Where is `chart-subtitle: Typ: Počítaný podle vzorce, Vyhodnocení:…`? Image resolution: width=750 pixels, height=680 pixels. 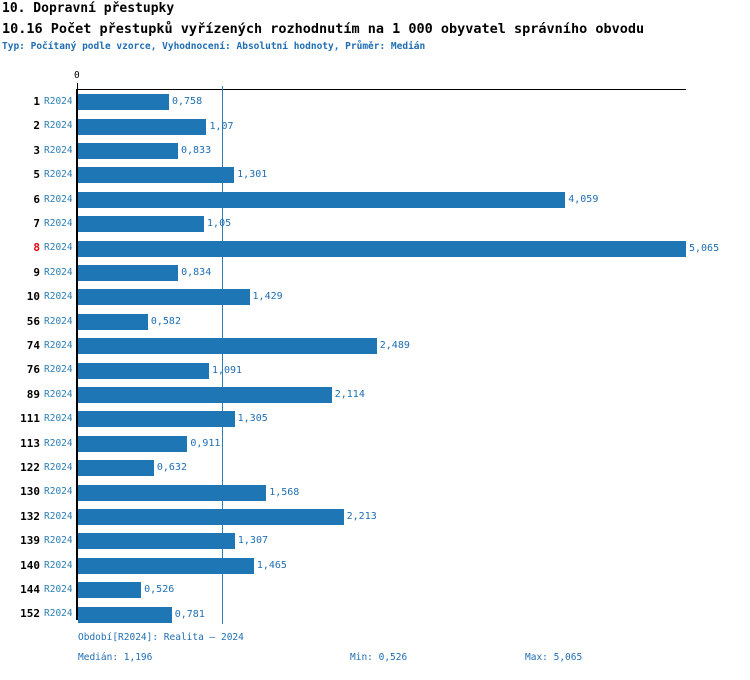
chart-subtitle: Typ: Počítaný podle vzorce, Vyhodnocení:… is located at coordinates (214, 46).